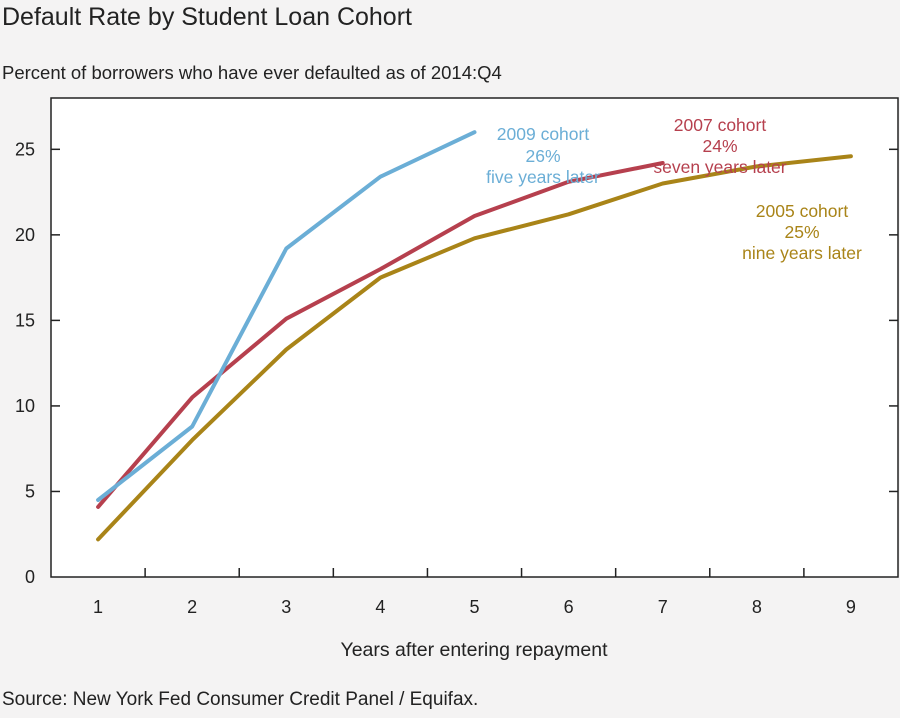  What do you see at coordinates (474, 650) in the screenshot?
I see `x-axis-label: Years after entering repayment` at bounding box center [474, 650].